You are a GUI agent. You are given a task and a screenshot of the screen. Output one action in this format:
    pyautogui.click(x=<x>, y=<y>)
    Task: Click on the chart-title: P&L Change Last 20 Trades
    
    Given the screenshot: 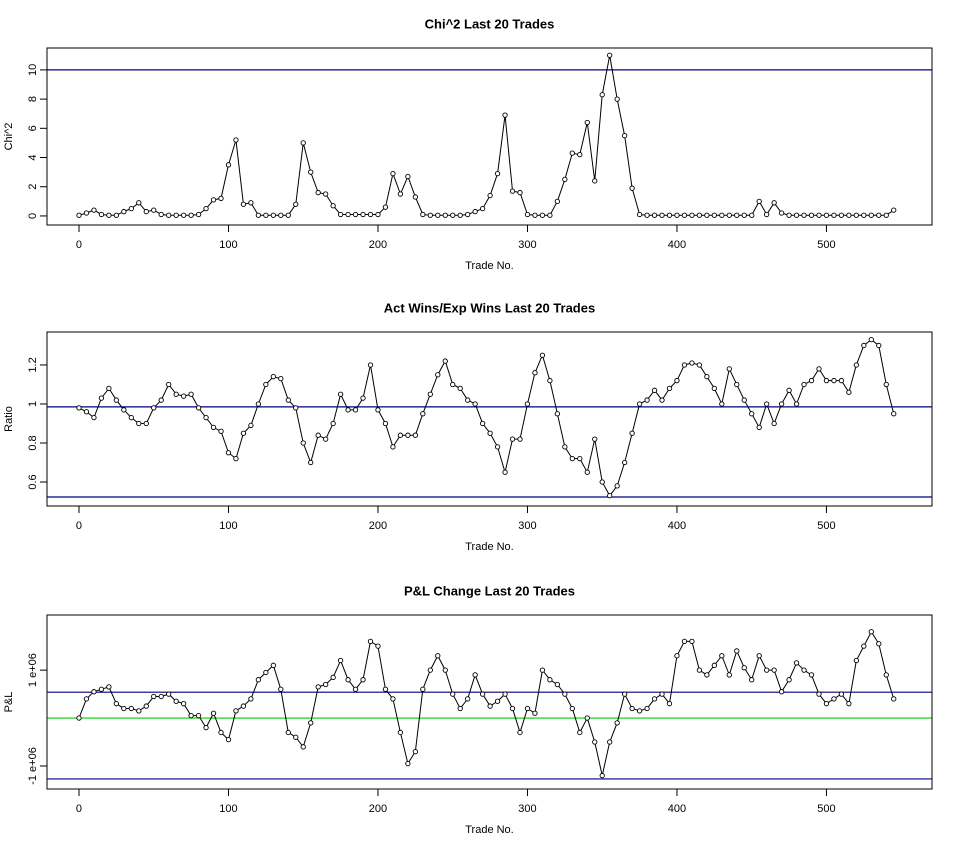 What is the action you would take?
    pyautogui.click(x=489, y=590)
    